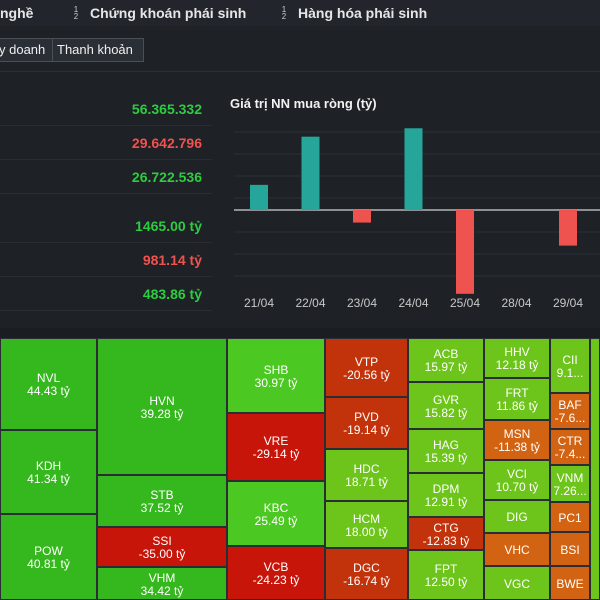 Image resolution: width=600 pixels, height=600 pixels. I want to click on stat-value: 56.365.332, so click(166, 109).